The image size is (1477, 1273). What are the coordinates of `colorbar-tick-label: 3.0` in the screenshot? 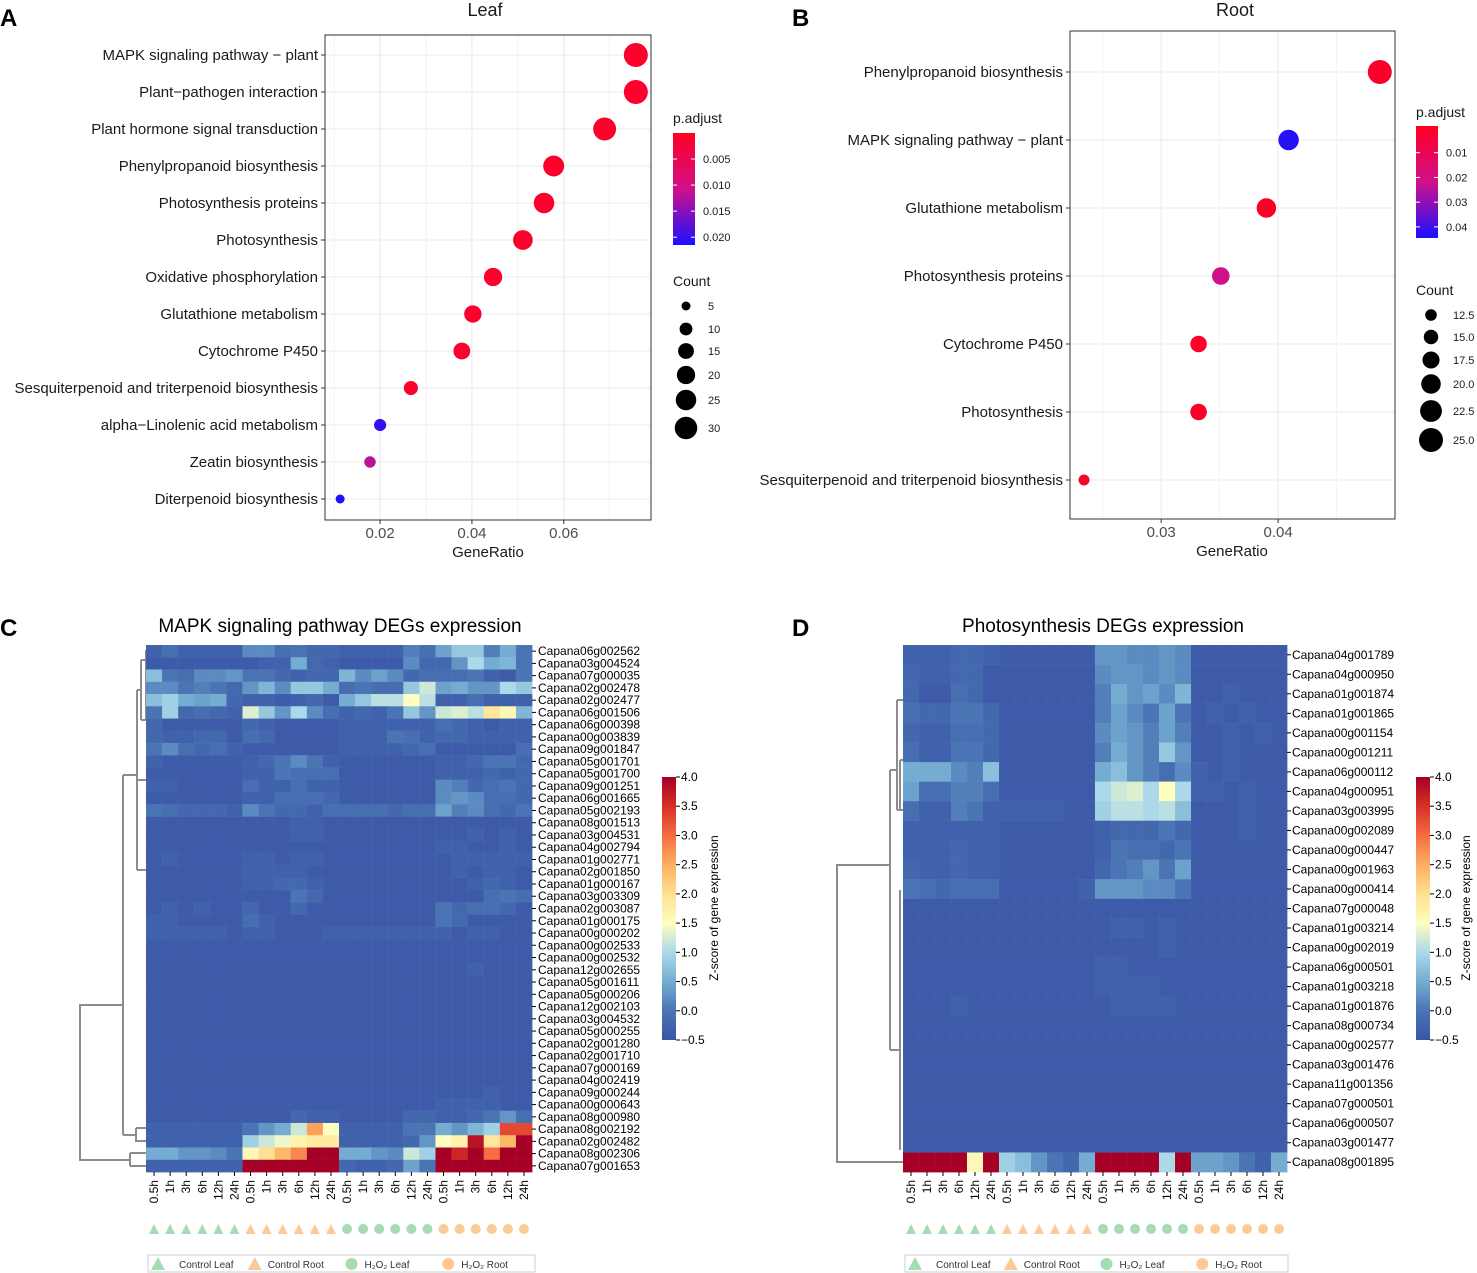 It's located at (1443, 835).